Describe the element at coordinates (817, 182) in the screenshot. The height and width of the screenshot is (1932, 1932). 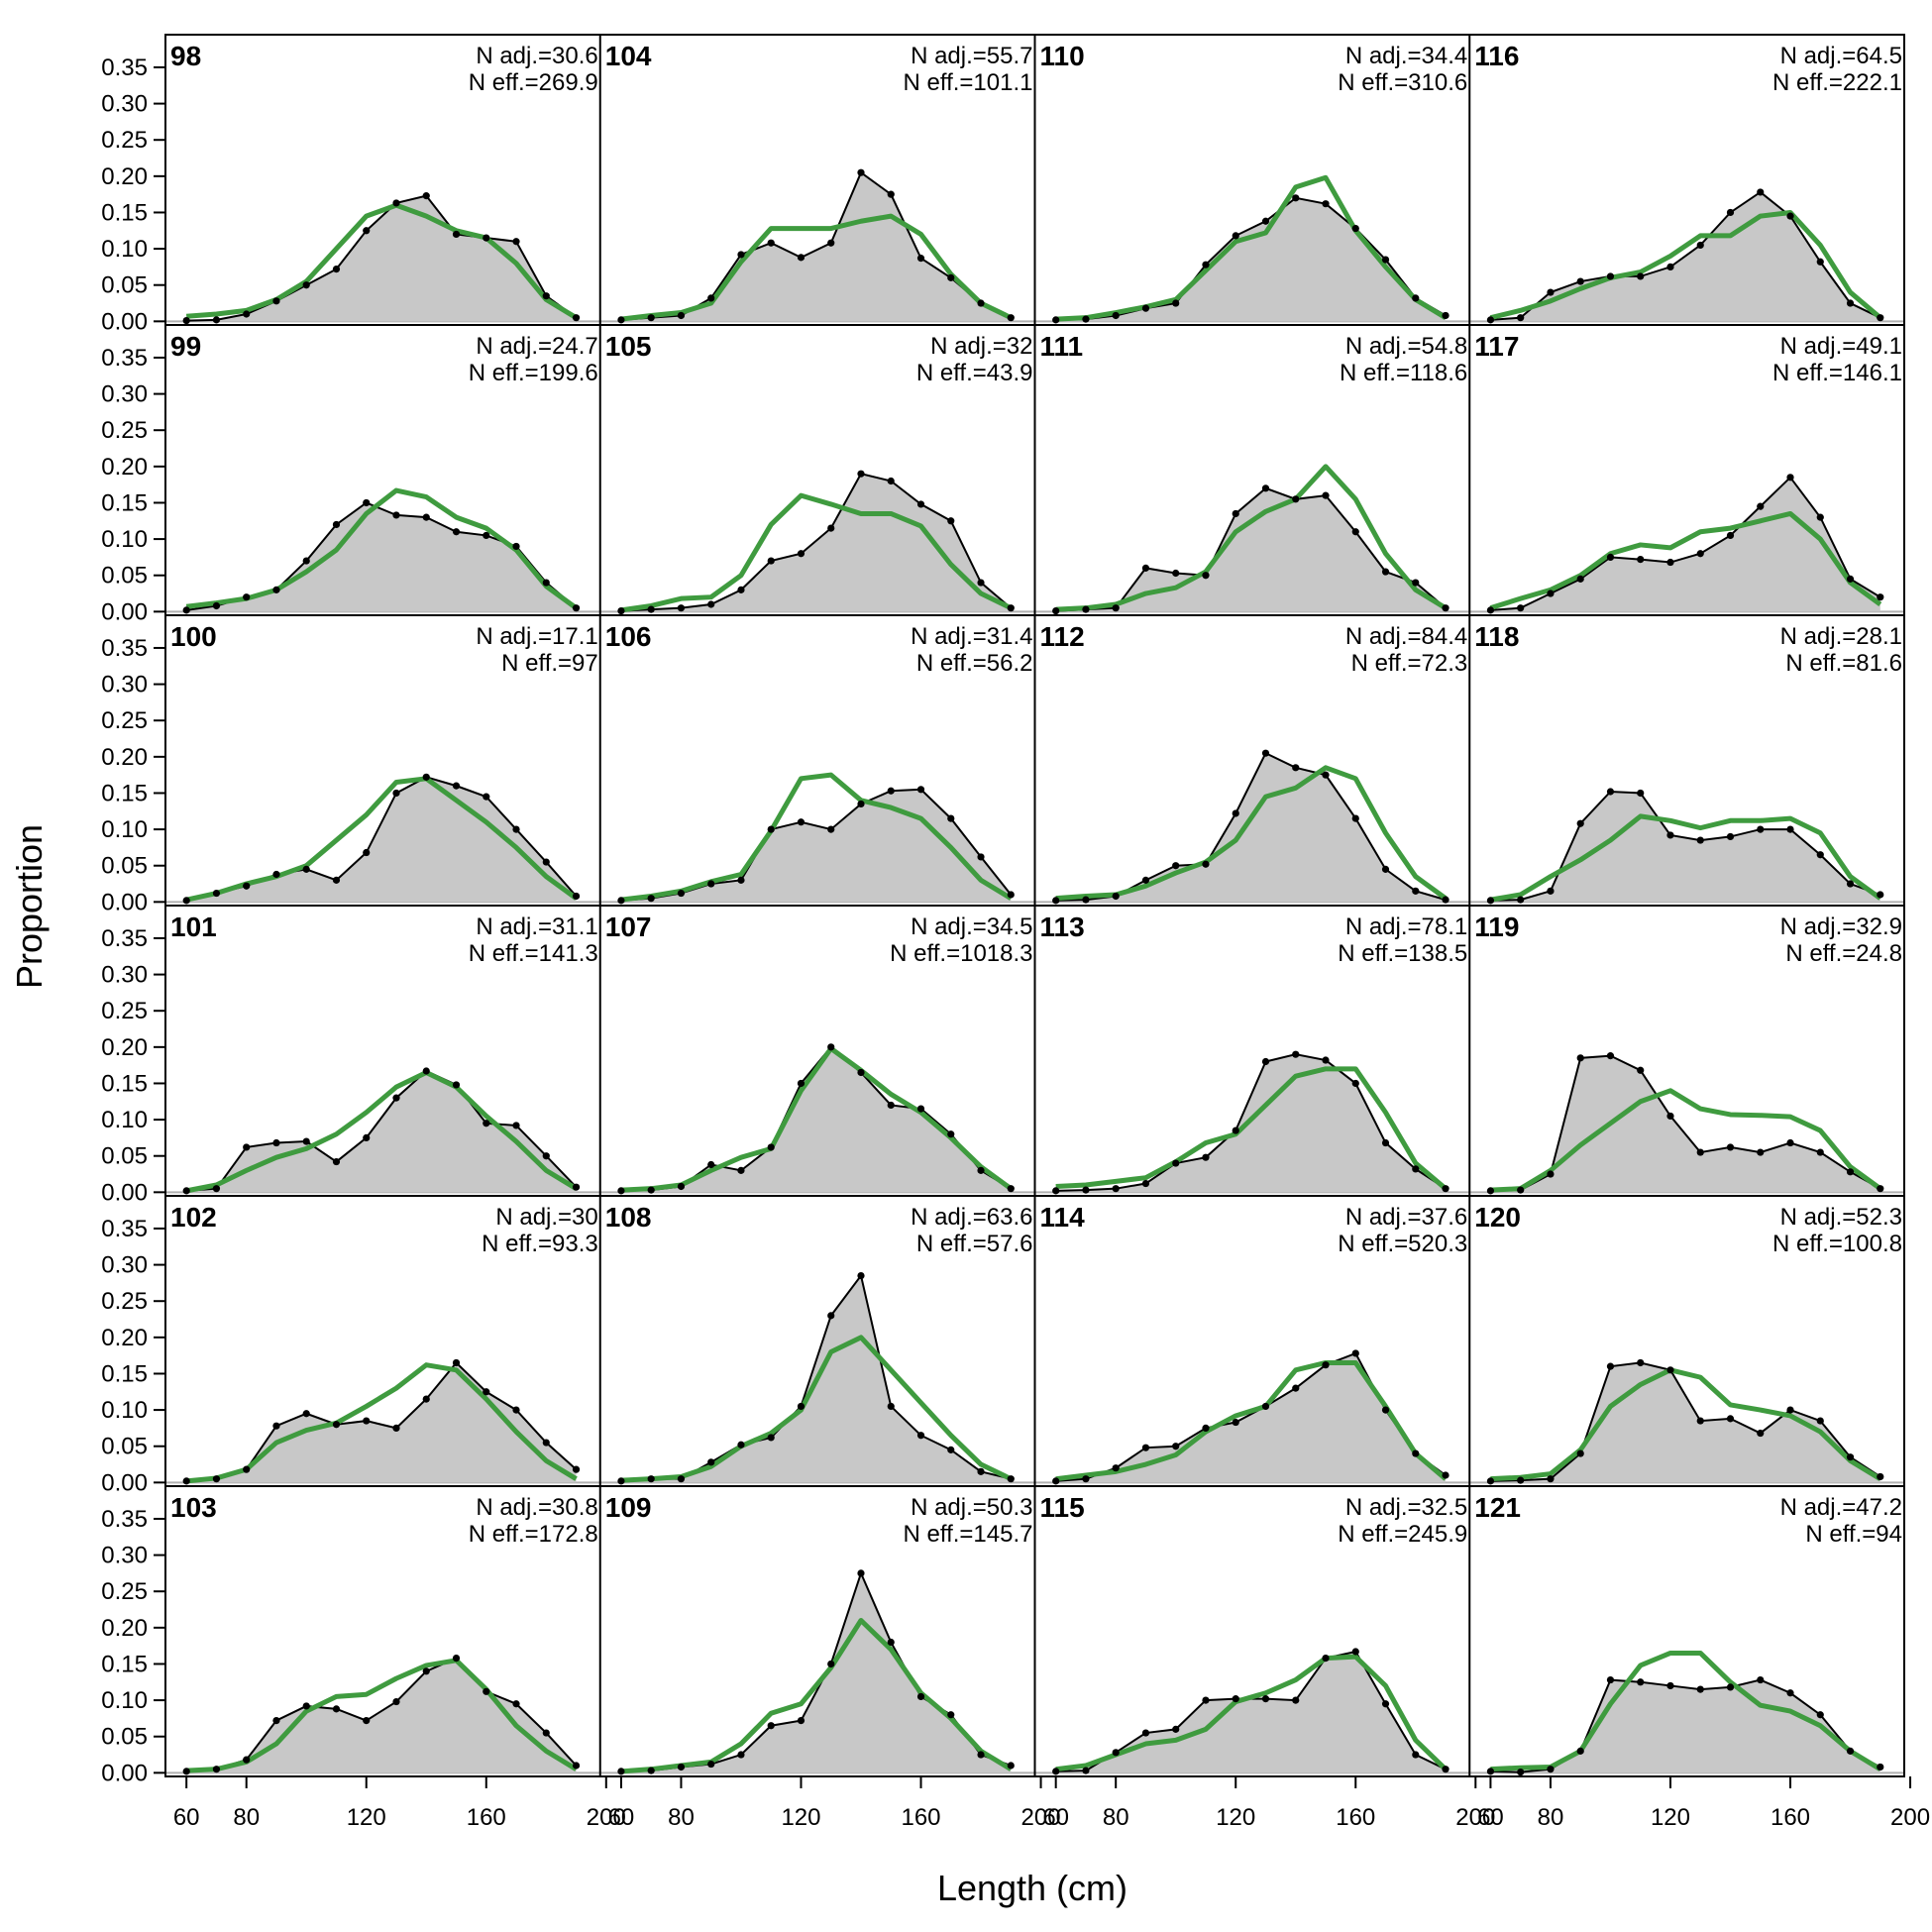
I see `panel-104: 104 N adj.=55.7N eff.=101.1` at that location.